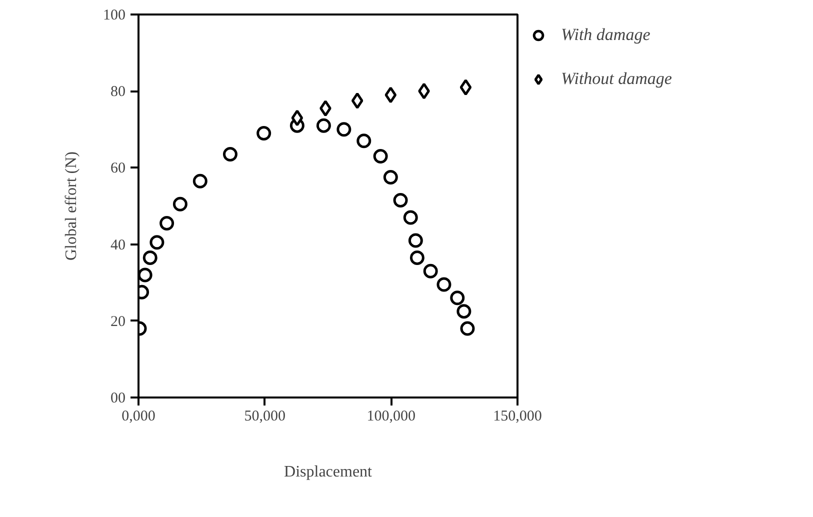 This screenshot has width=813, height=517. Describe the element at coordinates (605, 35) in the screenshot. I see `legend-label: With damage` at that location.